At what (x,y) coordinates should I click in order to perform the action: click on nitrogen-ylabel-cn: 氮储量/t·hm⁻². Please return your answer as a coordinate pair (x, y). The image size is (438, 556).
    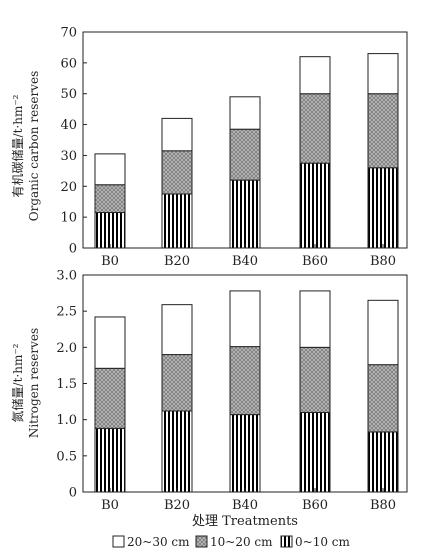
    Looking at the image, I should click on (17, 382).